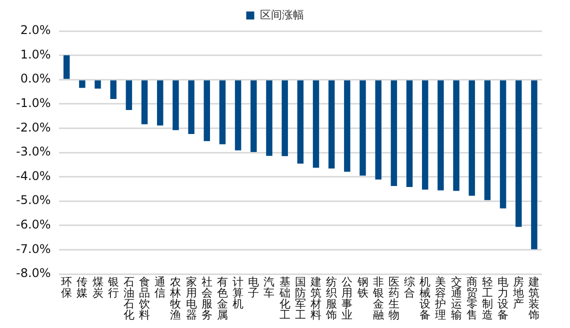  Describe the element at coordinates (300, 298) in the screenshot. I see `x-tick-label: 国防军工` at that location.